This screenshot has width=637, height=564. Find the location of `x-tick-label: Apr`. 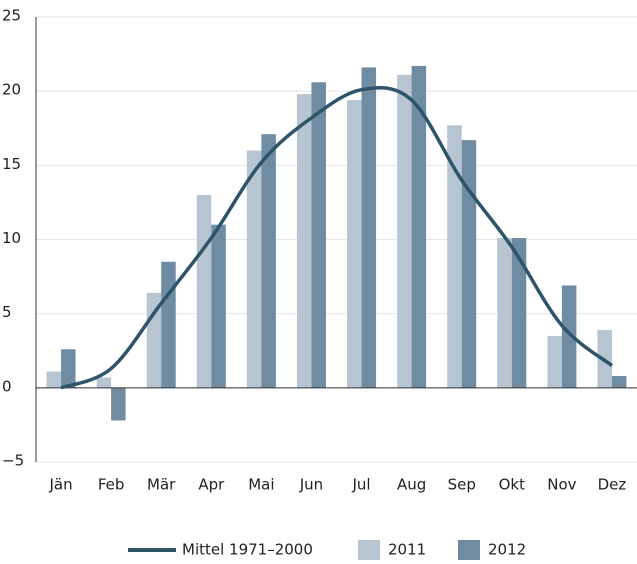

x-tick-label: Apr is located at coordinates (211, 485).